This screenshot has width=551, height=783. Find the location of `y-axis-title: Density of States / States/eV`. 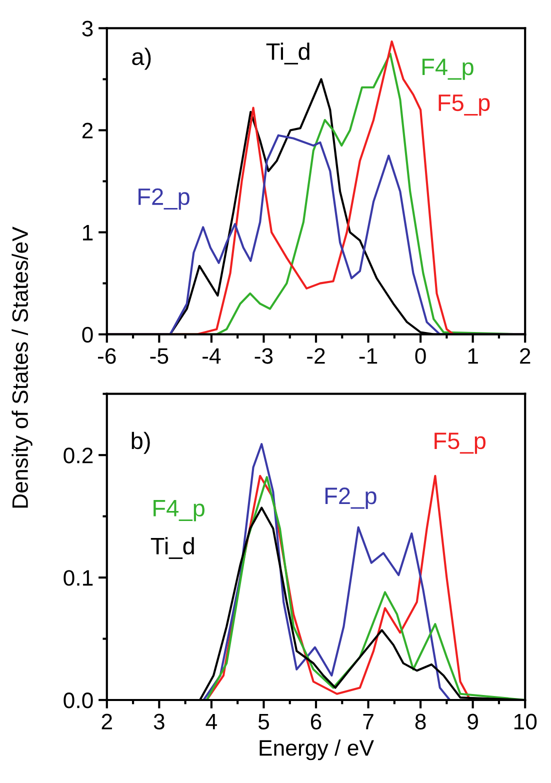

y-axis-title: Density of States / States/eV is located at coordinates (22, 367).